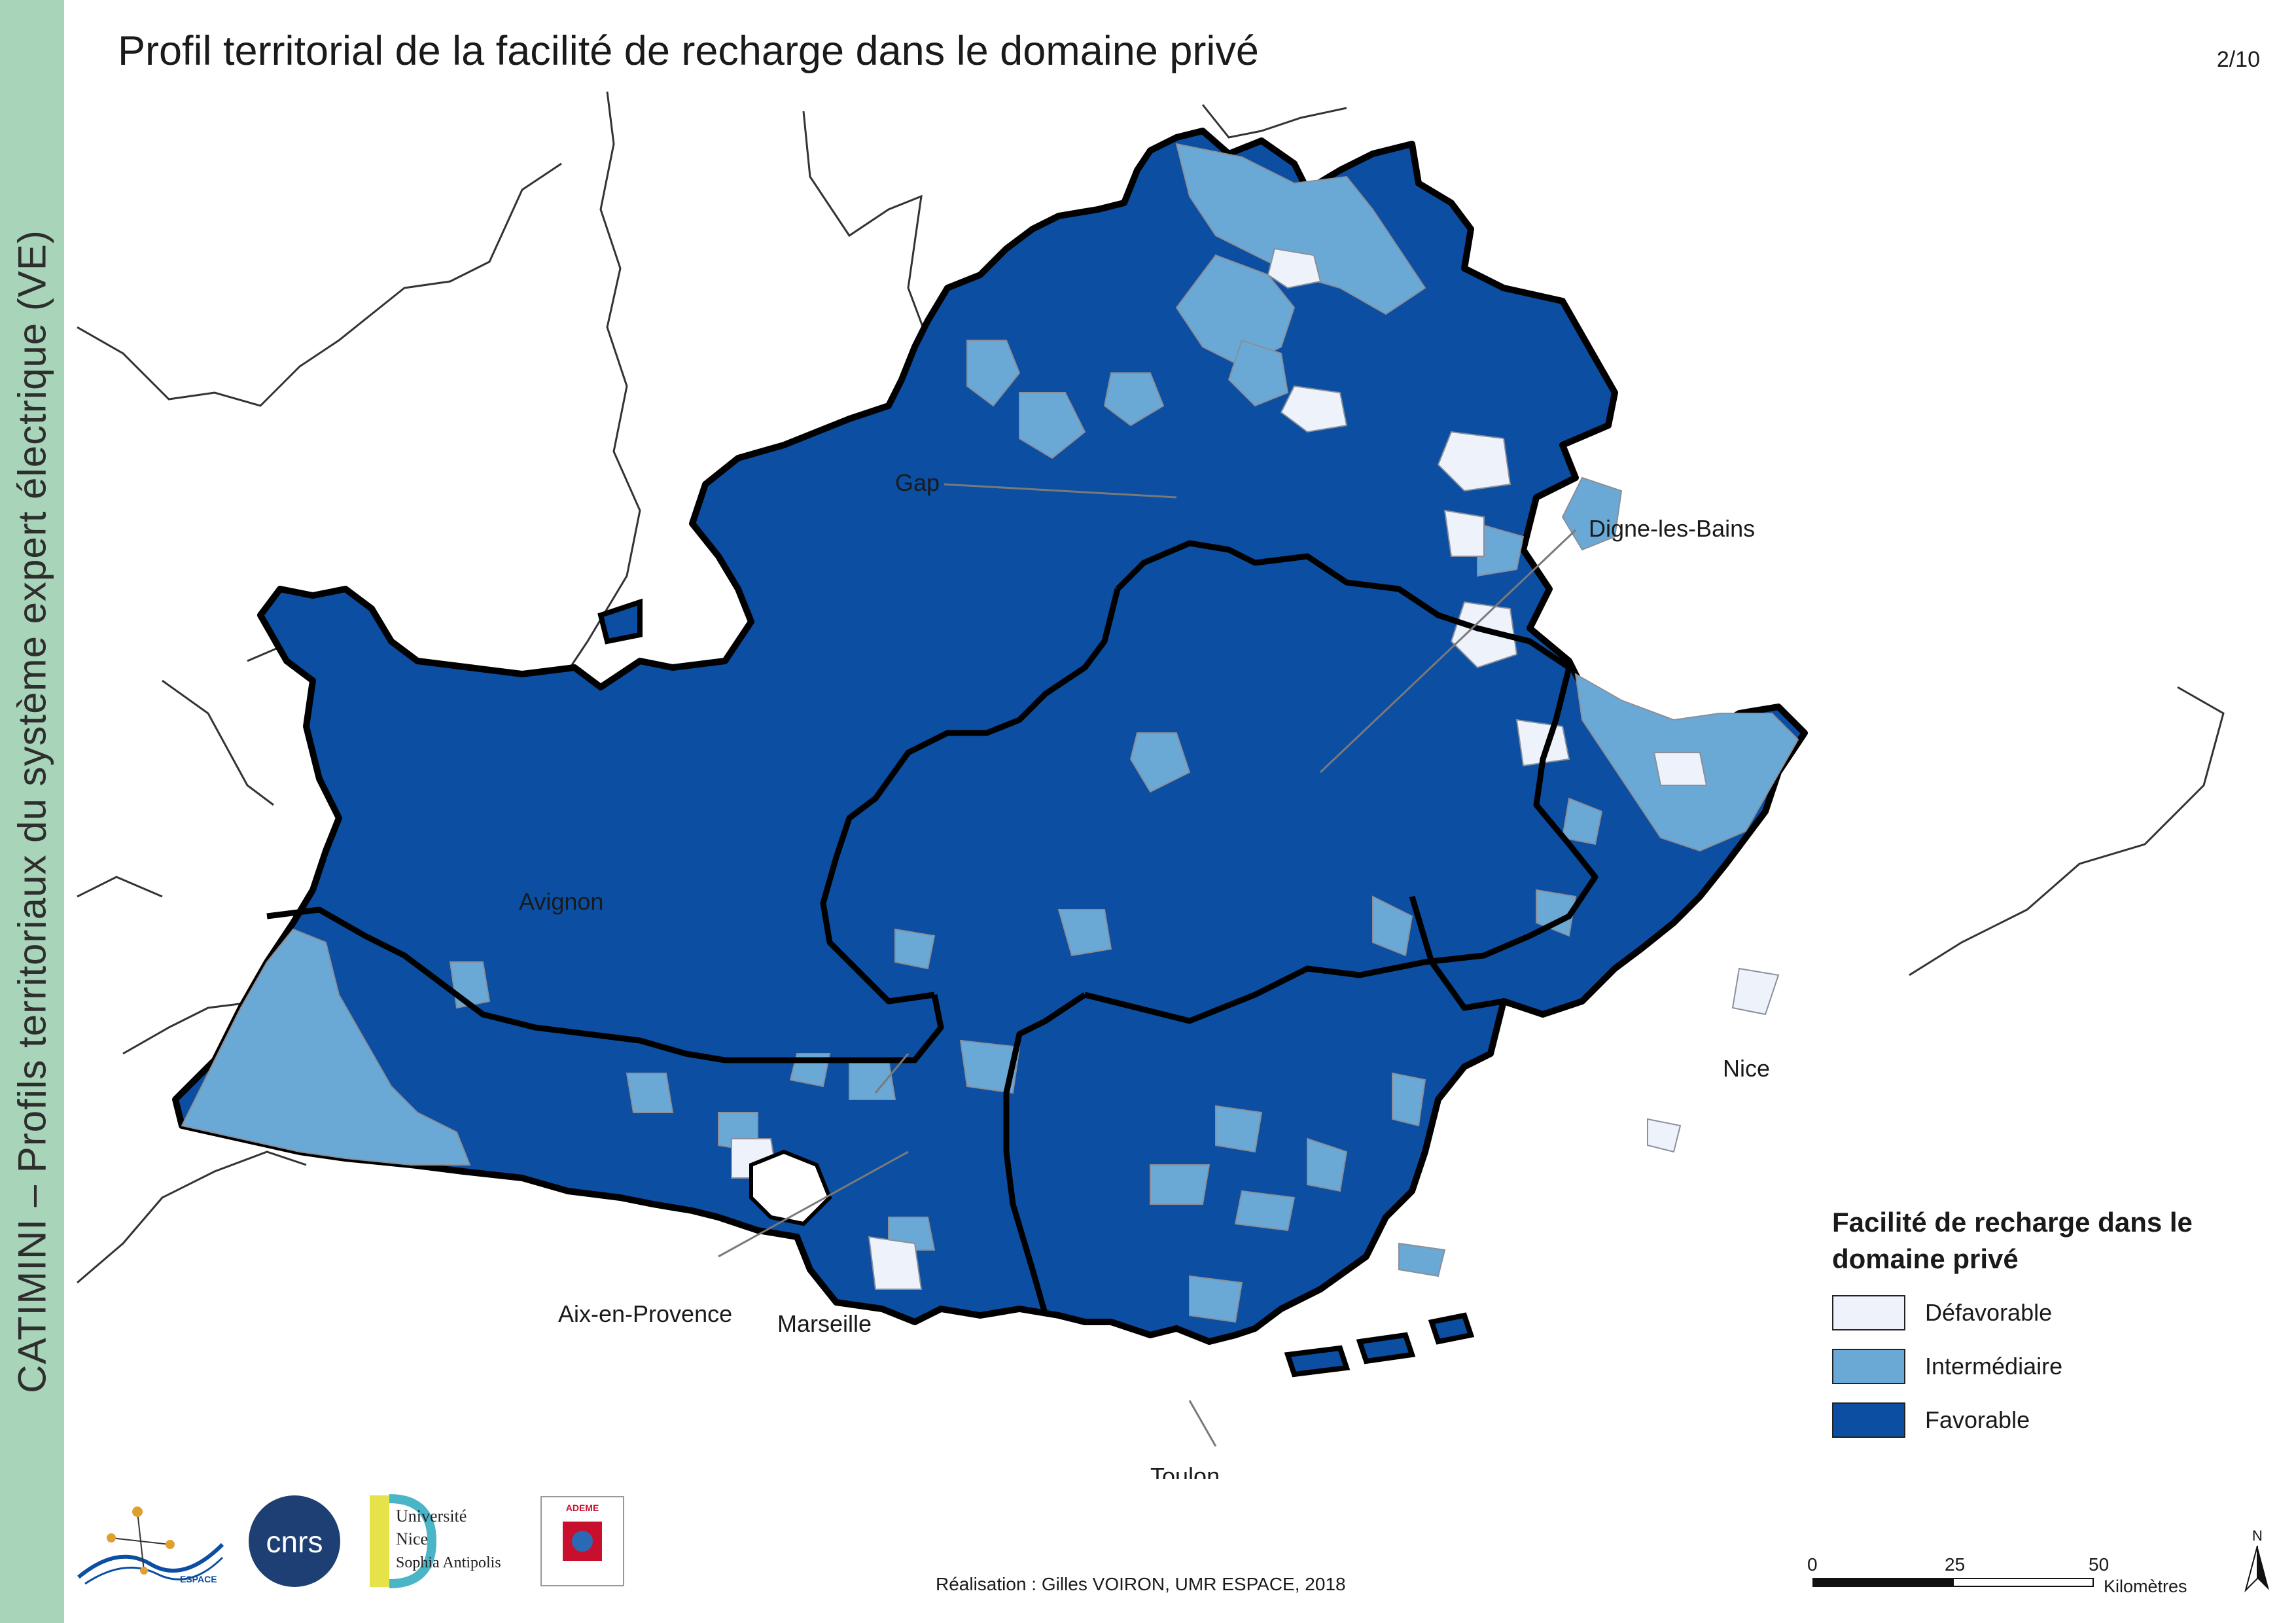  Describe the element at coordinates (199, 1579) in the screenshot. I see `espace-logo-text: ESPACE` at that location.